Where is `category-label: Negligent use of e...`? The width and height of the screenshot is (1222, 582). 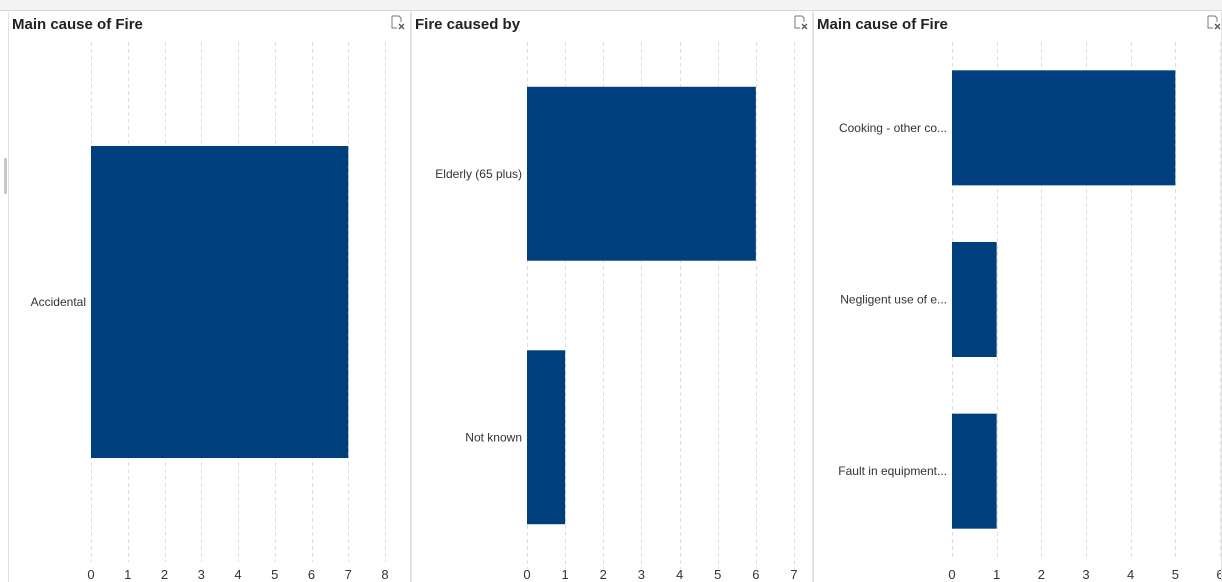
category-label: Negligent use of e... is located at coordinates (893, 300).